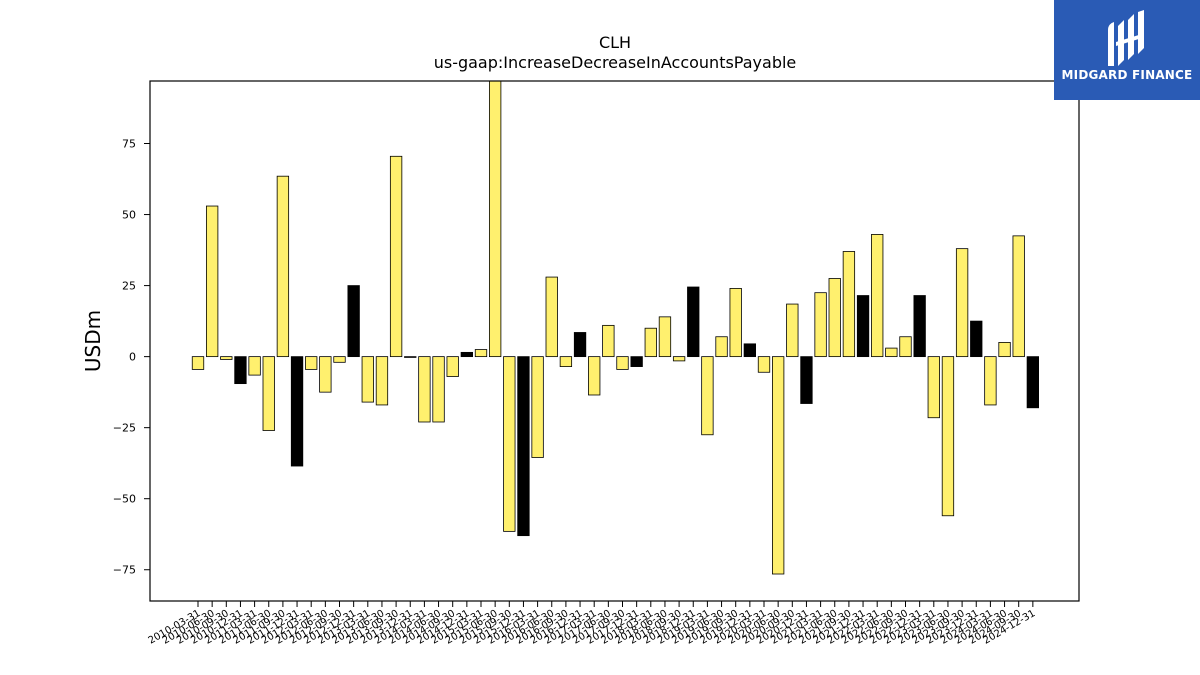 This screenshot has width=1200, height=675. What do you see at coordinates (93, 341) in the screenshot?
I see `y-axis-label: USDm` at bounding box center [93, 341].